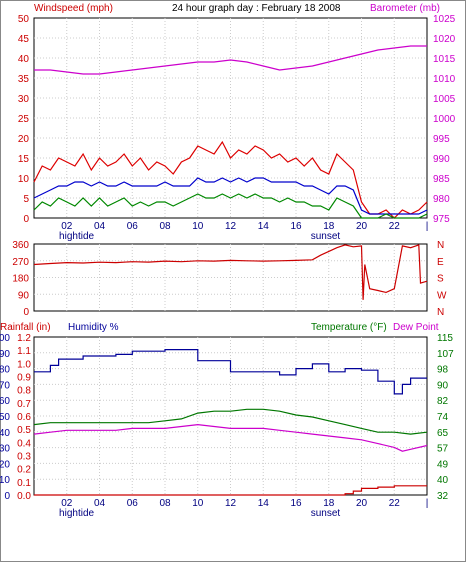 The image size is (467, 563). I want to click on left-axis-tick-label: 60, so click(5, 401).